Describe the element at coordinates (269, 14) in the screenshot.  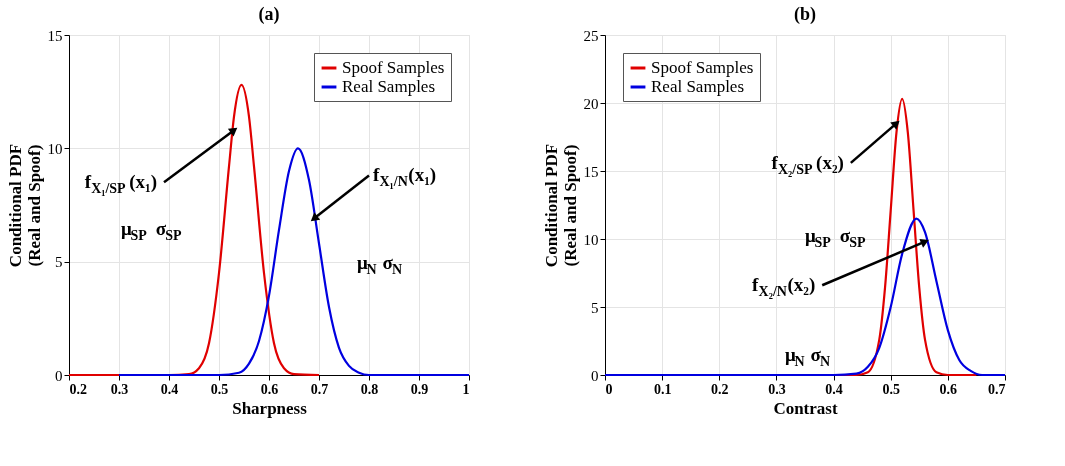
I see `chart-title: (a)` at that location.